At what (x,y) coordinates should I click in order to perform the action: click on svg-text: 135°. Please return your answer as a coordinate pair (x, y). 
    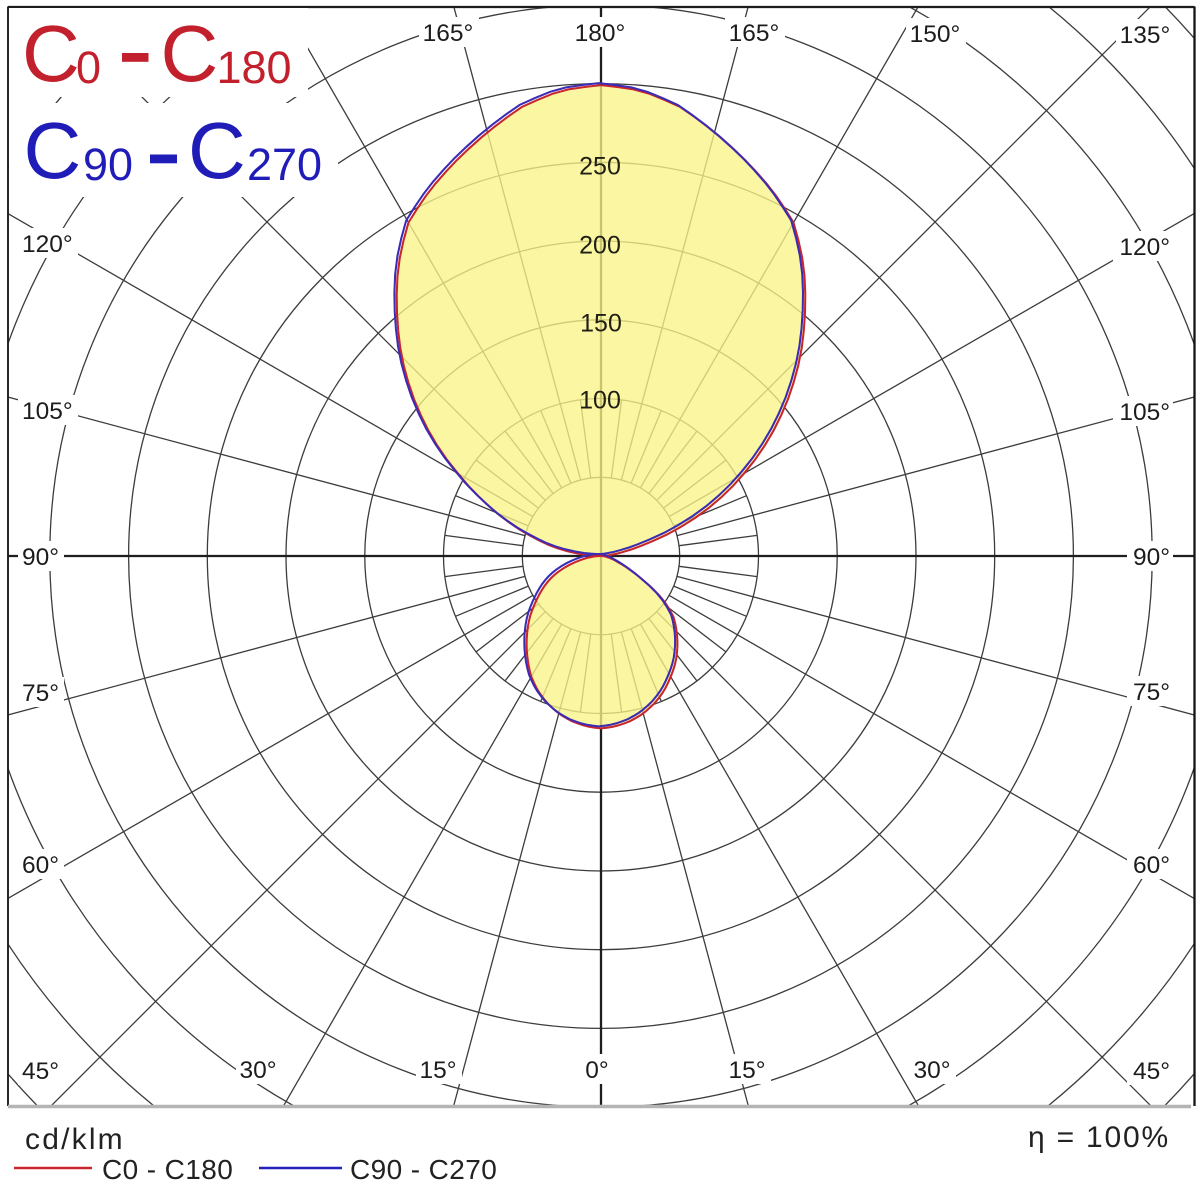
    Looking at the image, I should click on (1145, 35).